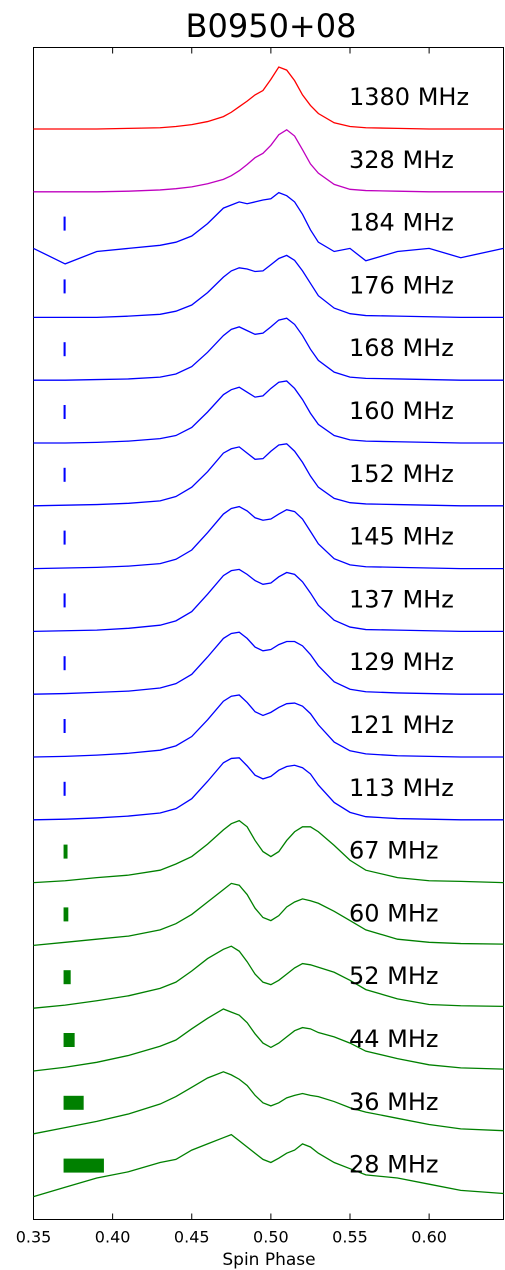 The image size is (505, 1270). Describe the element at coordinates (401, 537) in the screenshot. I see `series-label: 145 MHz` at that location.